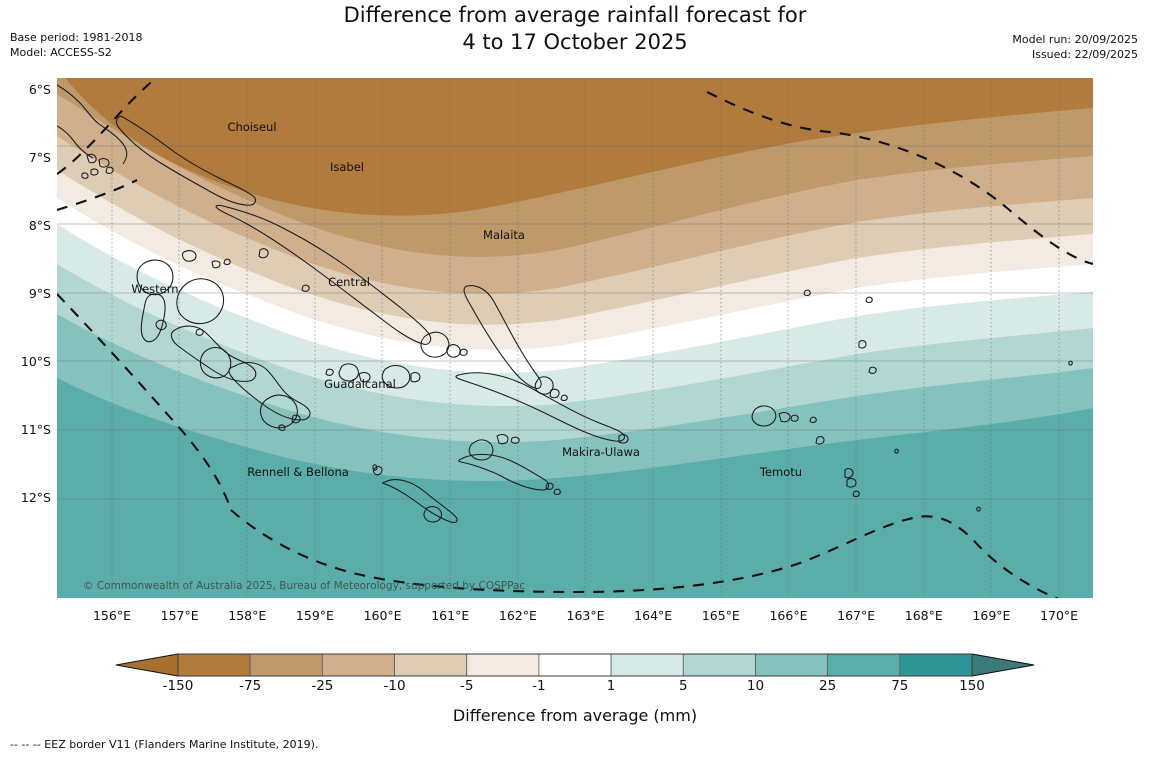  I want to click on x-axis-tick: 166°E, so click(788, 615).